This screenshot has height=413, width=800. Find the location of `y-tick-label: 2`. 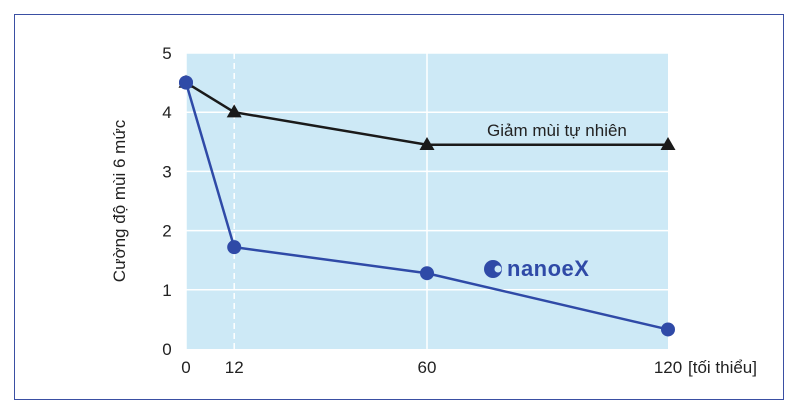

y-tick-label: 2 is located at coordinates (166, 231).